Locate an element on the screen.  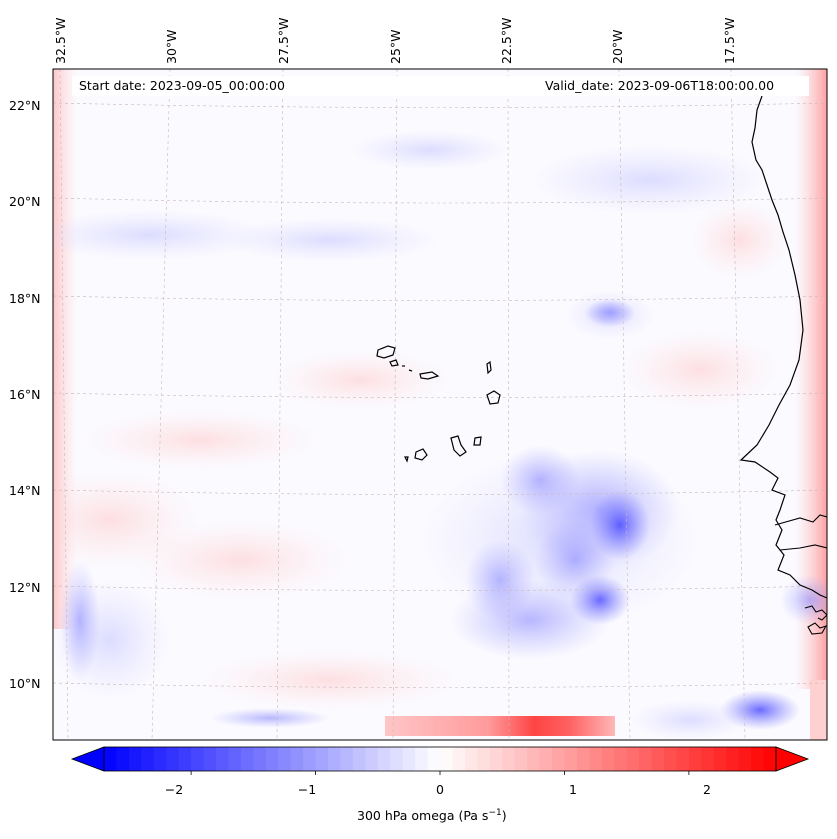
colorbar-extend-max is located at coordinates (792, 759).